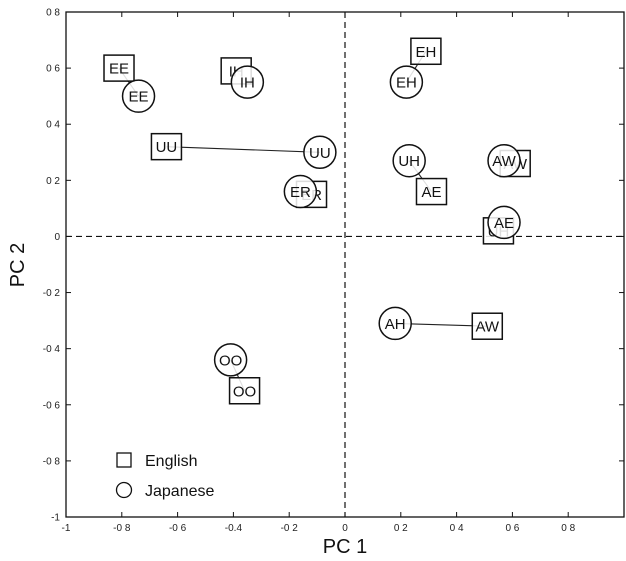  Describe the element at coordinates (243, 149) in the screenshot. I see `connection-line` at that location.